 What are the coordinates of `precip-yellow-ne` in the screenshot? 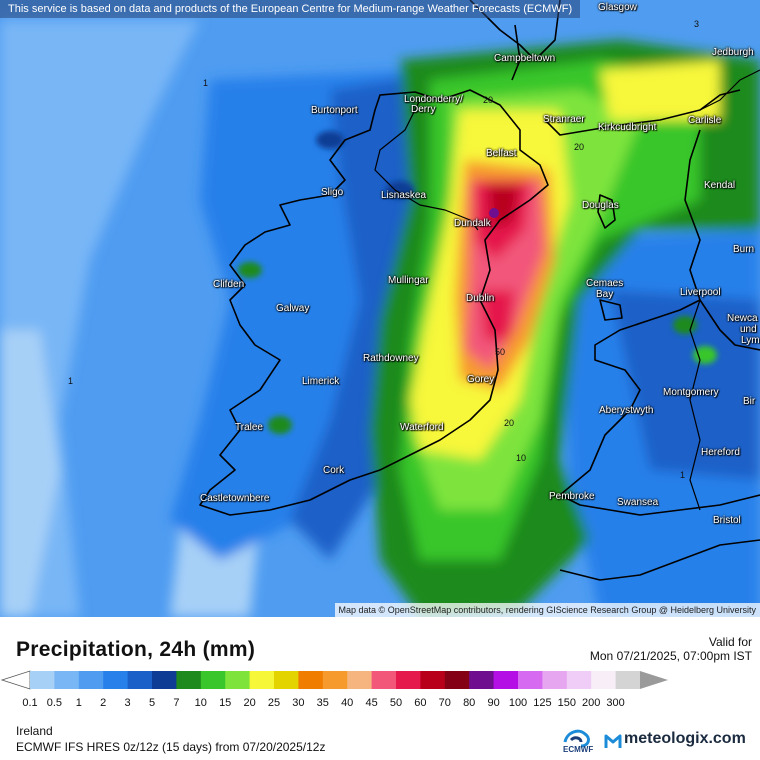 It's located at (660, 90).